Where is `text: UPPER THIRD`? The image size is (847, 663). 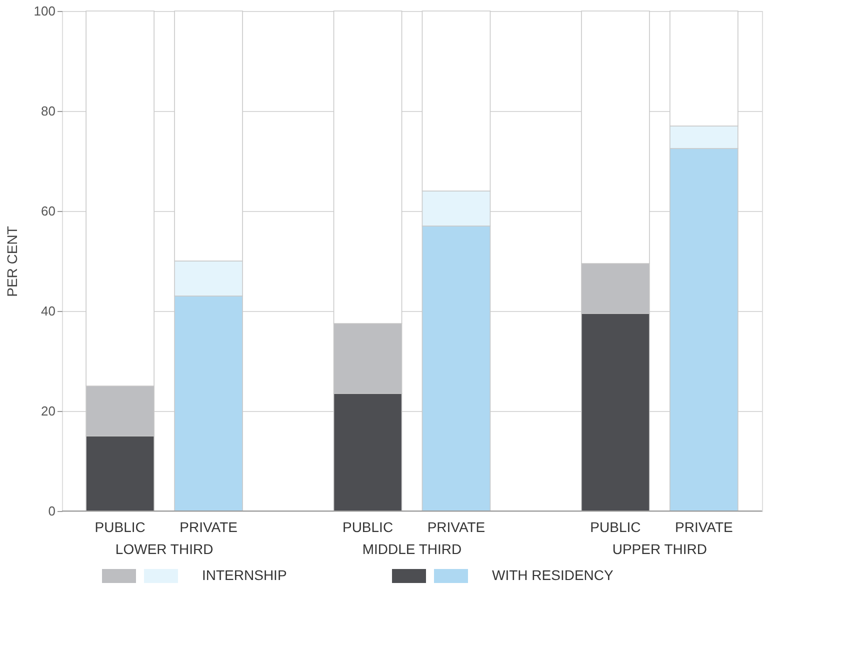 text: UPPER THIRD is located at coordinates (660, 549).